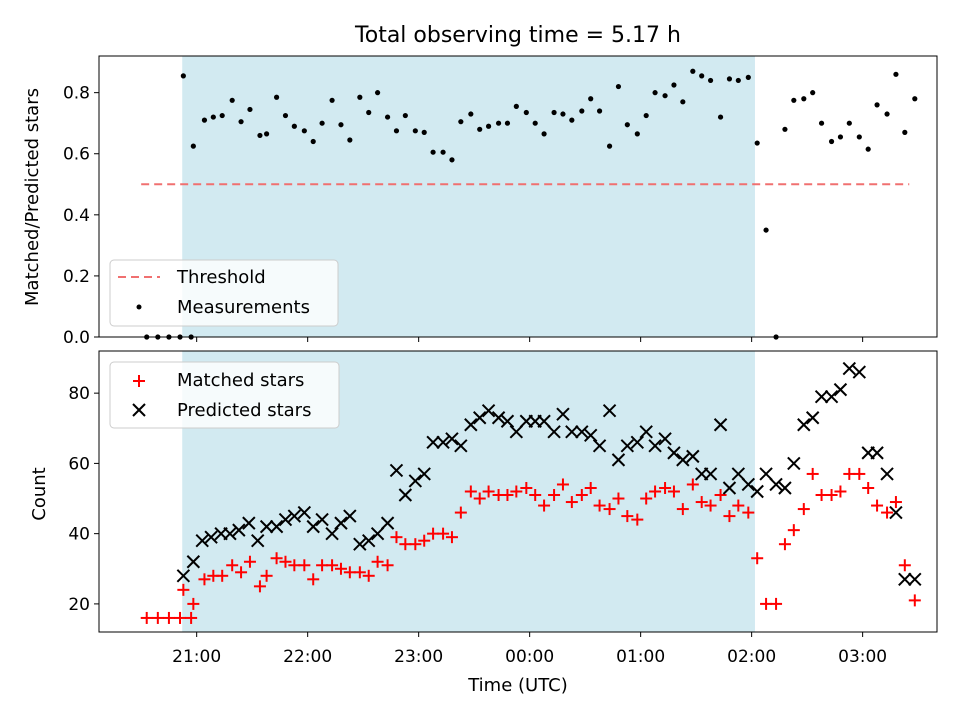 The height and width of the screenshot is (720, 960). Describe the element at coordinates (244, 410) in the screenshot. I see `legend-predicted-label: Predicted stars` at that location.